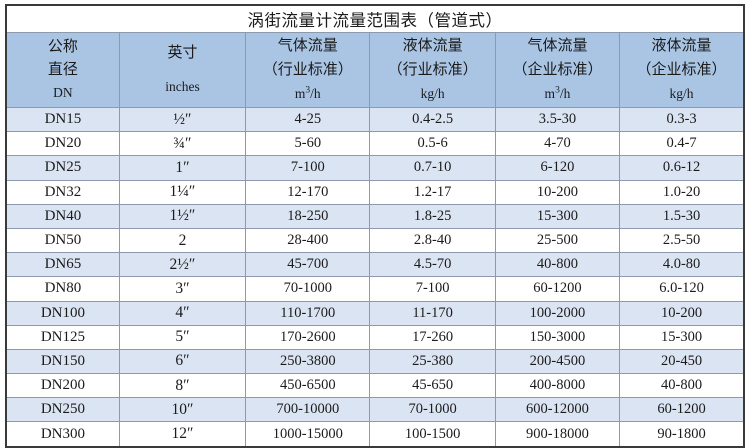  I want to click on cell-liquid-industry: 0.4-2.5, so click(432, 119).